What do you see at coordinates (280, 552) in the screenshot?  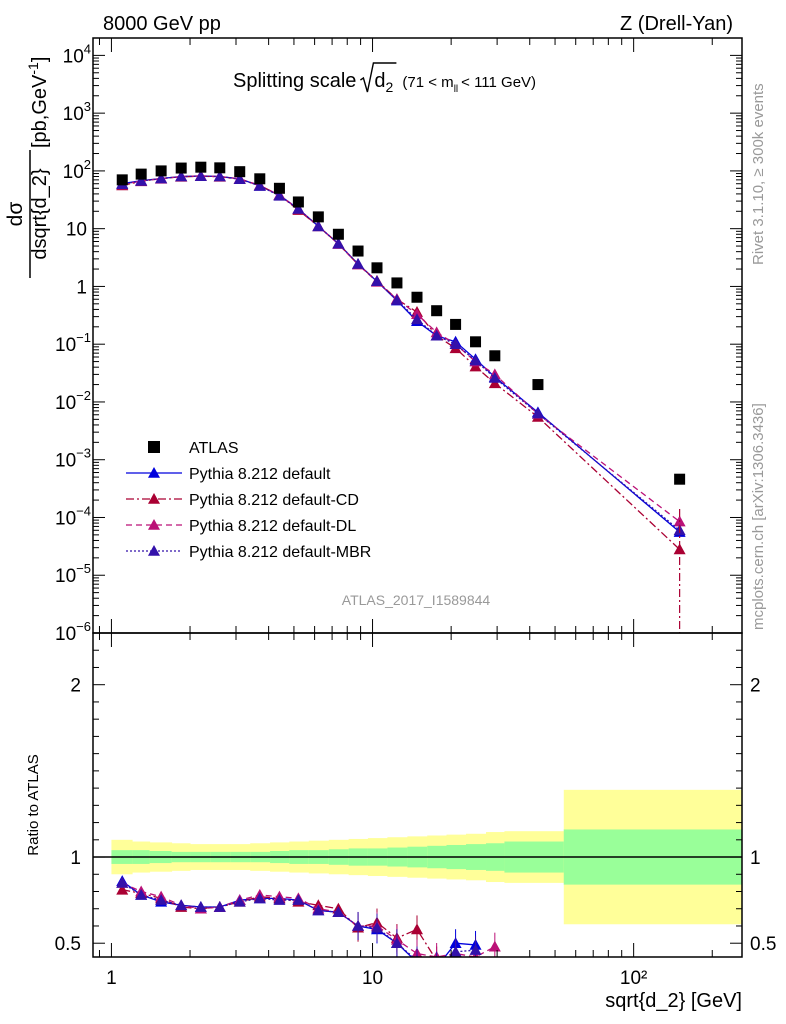 I see `legend-entry: Pythia 8.212 default-MBR` at bounding box center [280, 552].